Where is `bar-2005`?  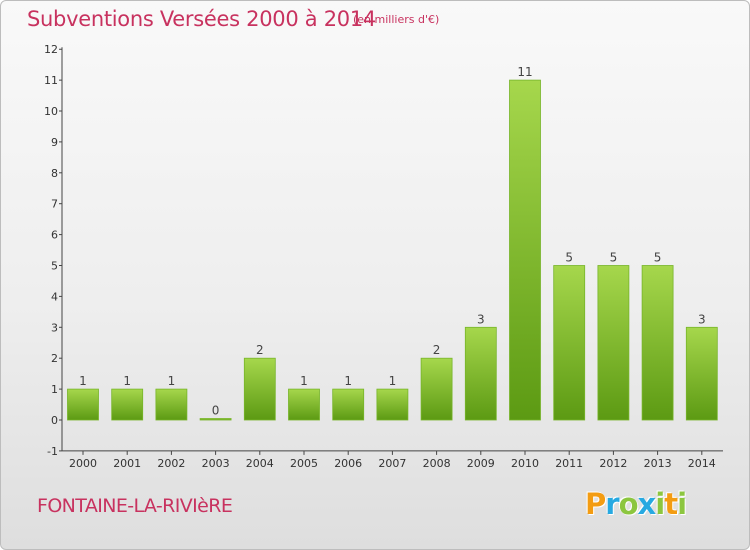 bar-2005 is located at coordinates (304, 404).